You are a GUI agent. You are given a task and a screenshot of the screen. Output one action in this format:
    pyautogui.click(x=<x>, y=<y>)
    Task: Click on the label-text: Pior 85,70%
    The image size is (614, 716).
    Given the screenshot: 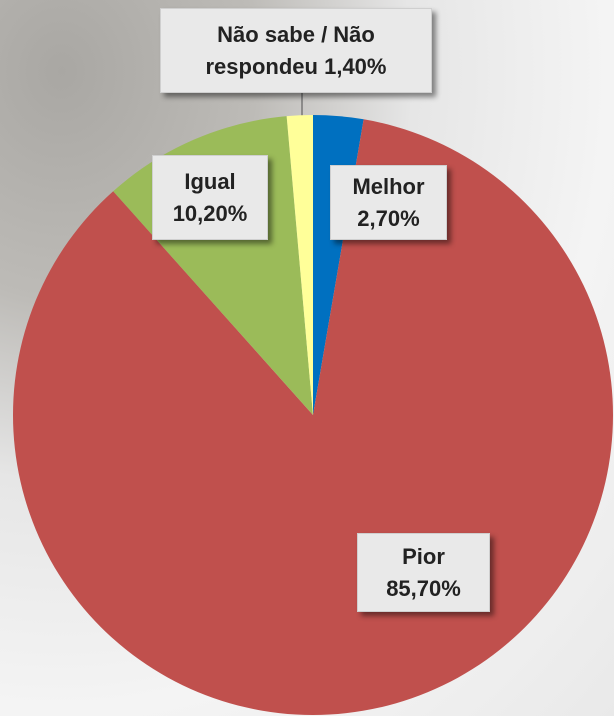 What is the action you would take?
    pyautogui.click(x=424, y=573)
    